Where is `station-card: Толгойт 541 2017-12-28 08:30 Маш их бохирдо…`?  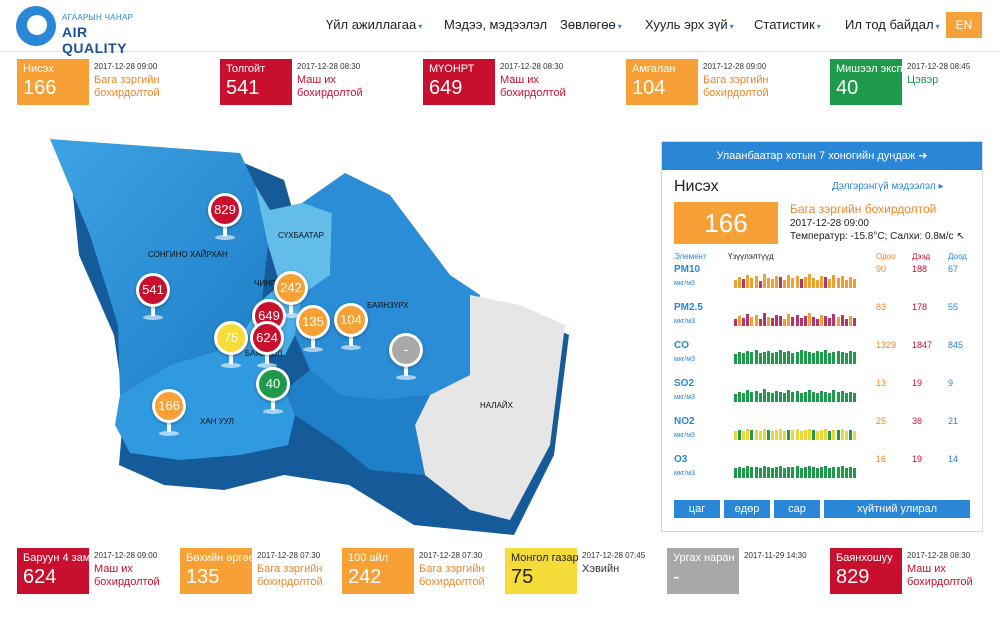
station-card: Толгойт 541 2017-12-28 08:30 Маш их бохирдо… is located at coordinates (298, 82).